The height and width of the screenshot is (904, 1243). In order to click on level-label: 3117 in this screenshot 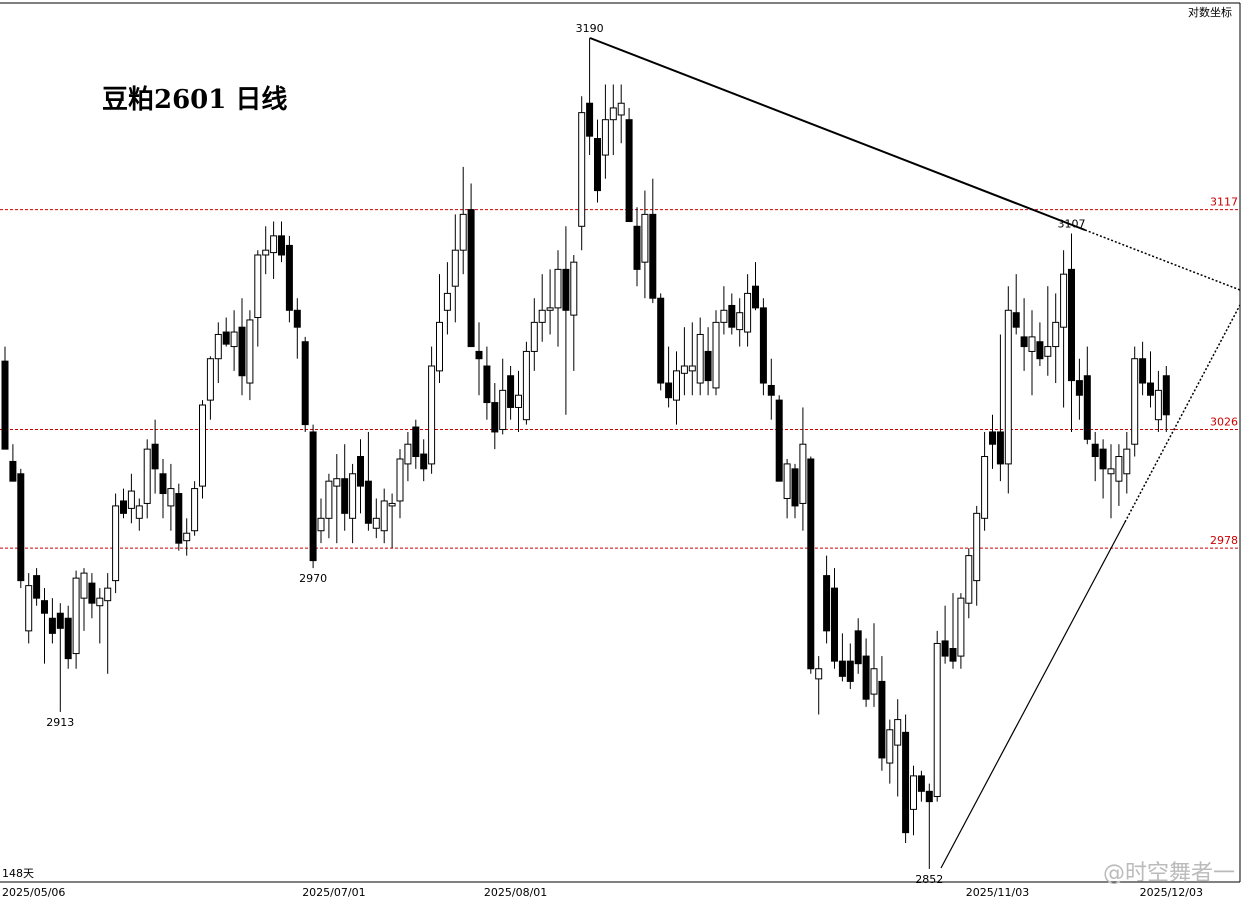, I will do `click(1224, 202)`.